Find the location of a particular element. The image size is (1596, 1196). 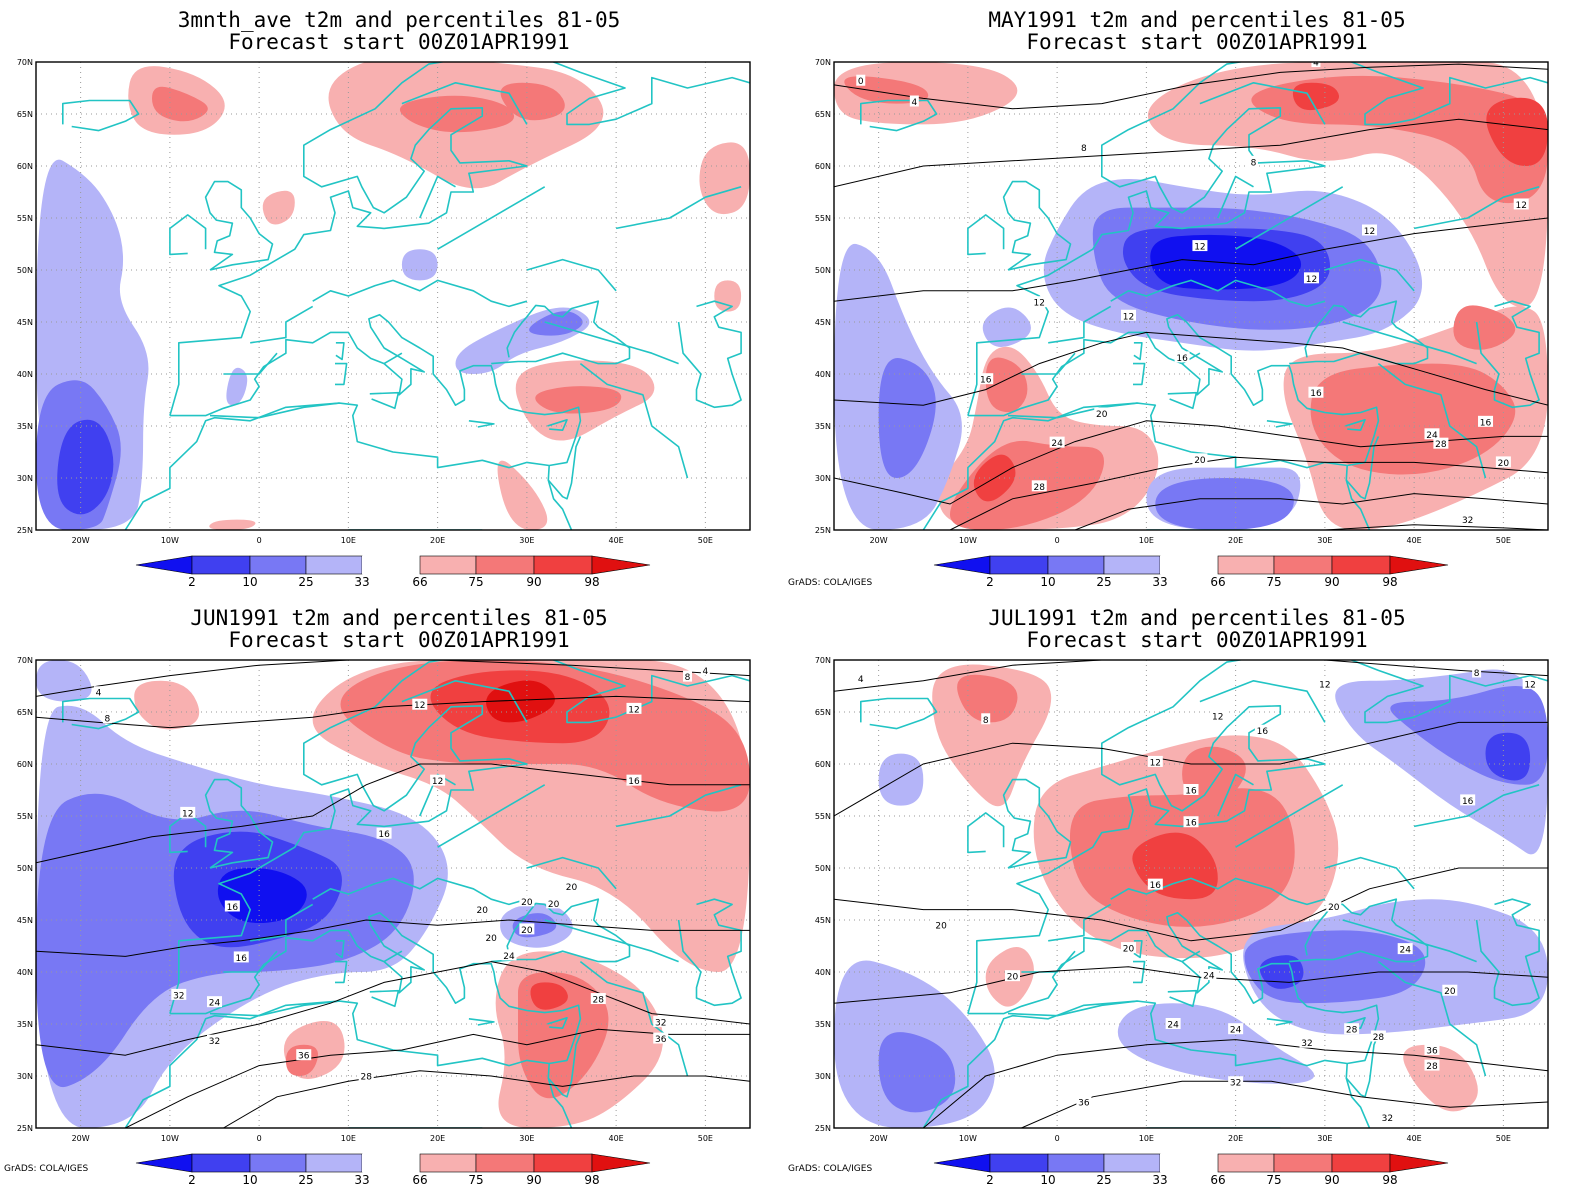

contour-label-text: 16 is located at coordinates (1316, 394).